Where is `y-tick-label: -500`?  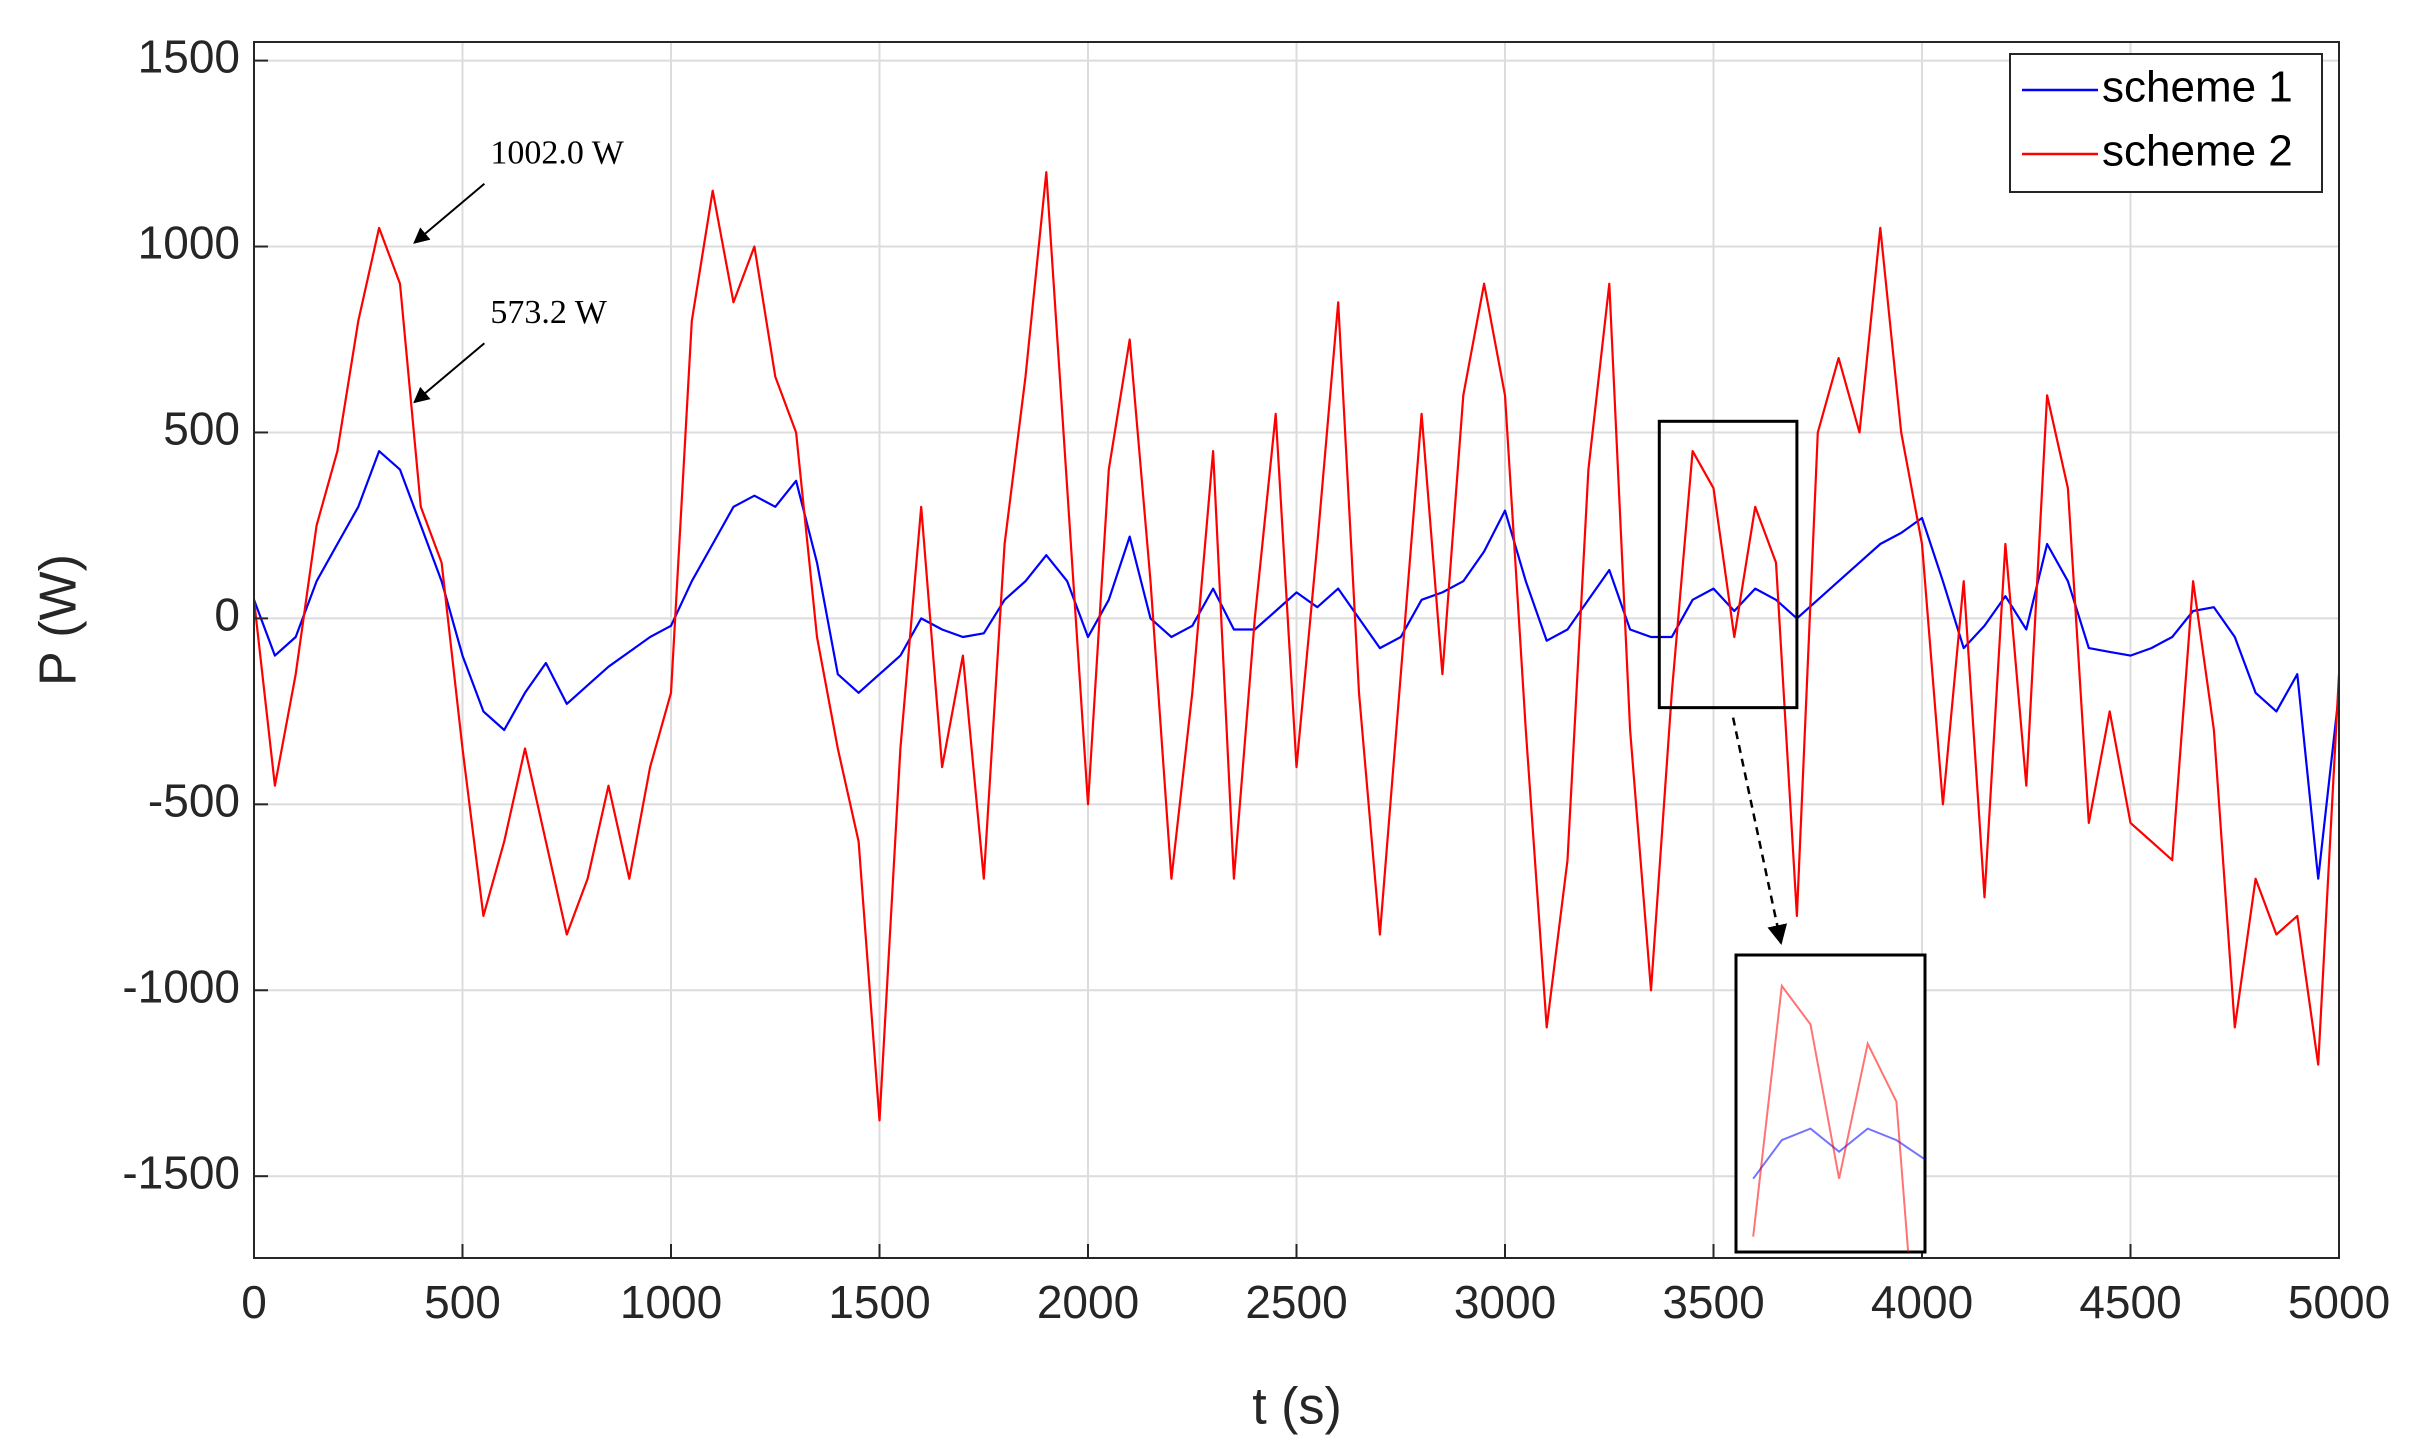 y-tick-label: -500 is located at coordinates (194, 800).